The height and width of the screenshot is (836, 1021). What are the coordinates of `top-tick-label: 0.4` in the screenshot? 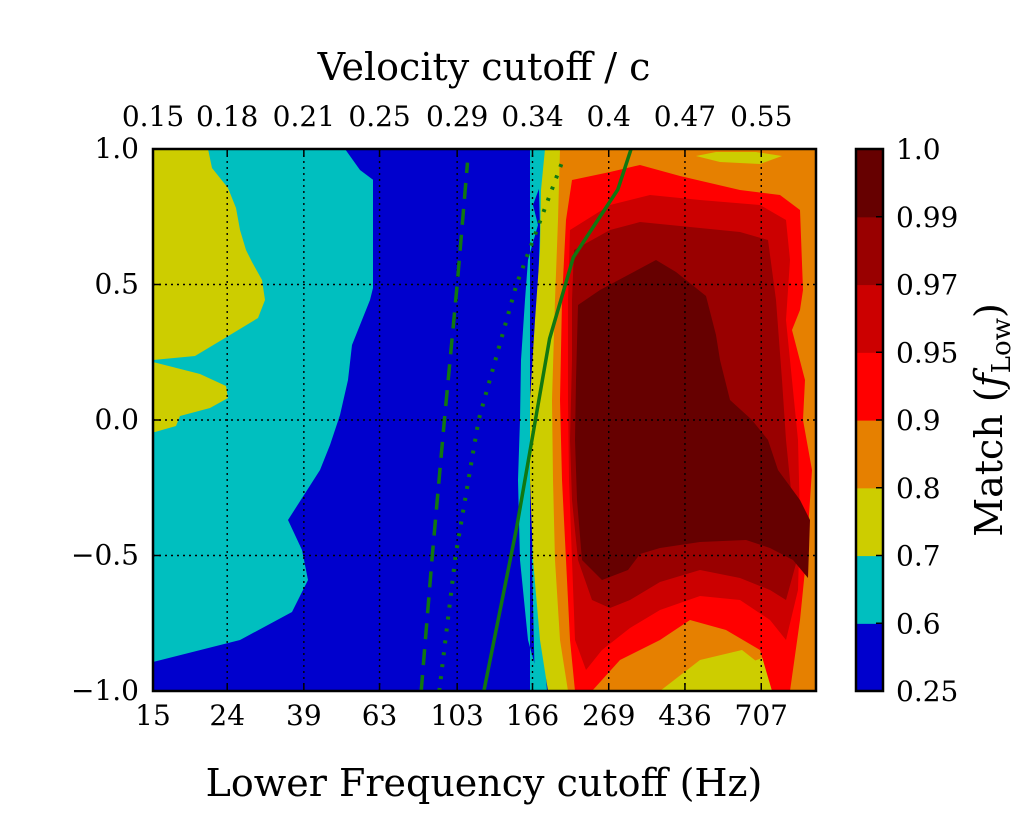 It's located at (608, 116).